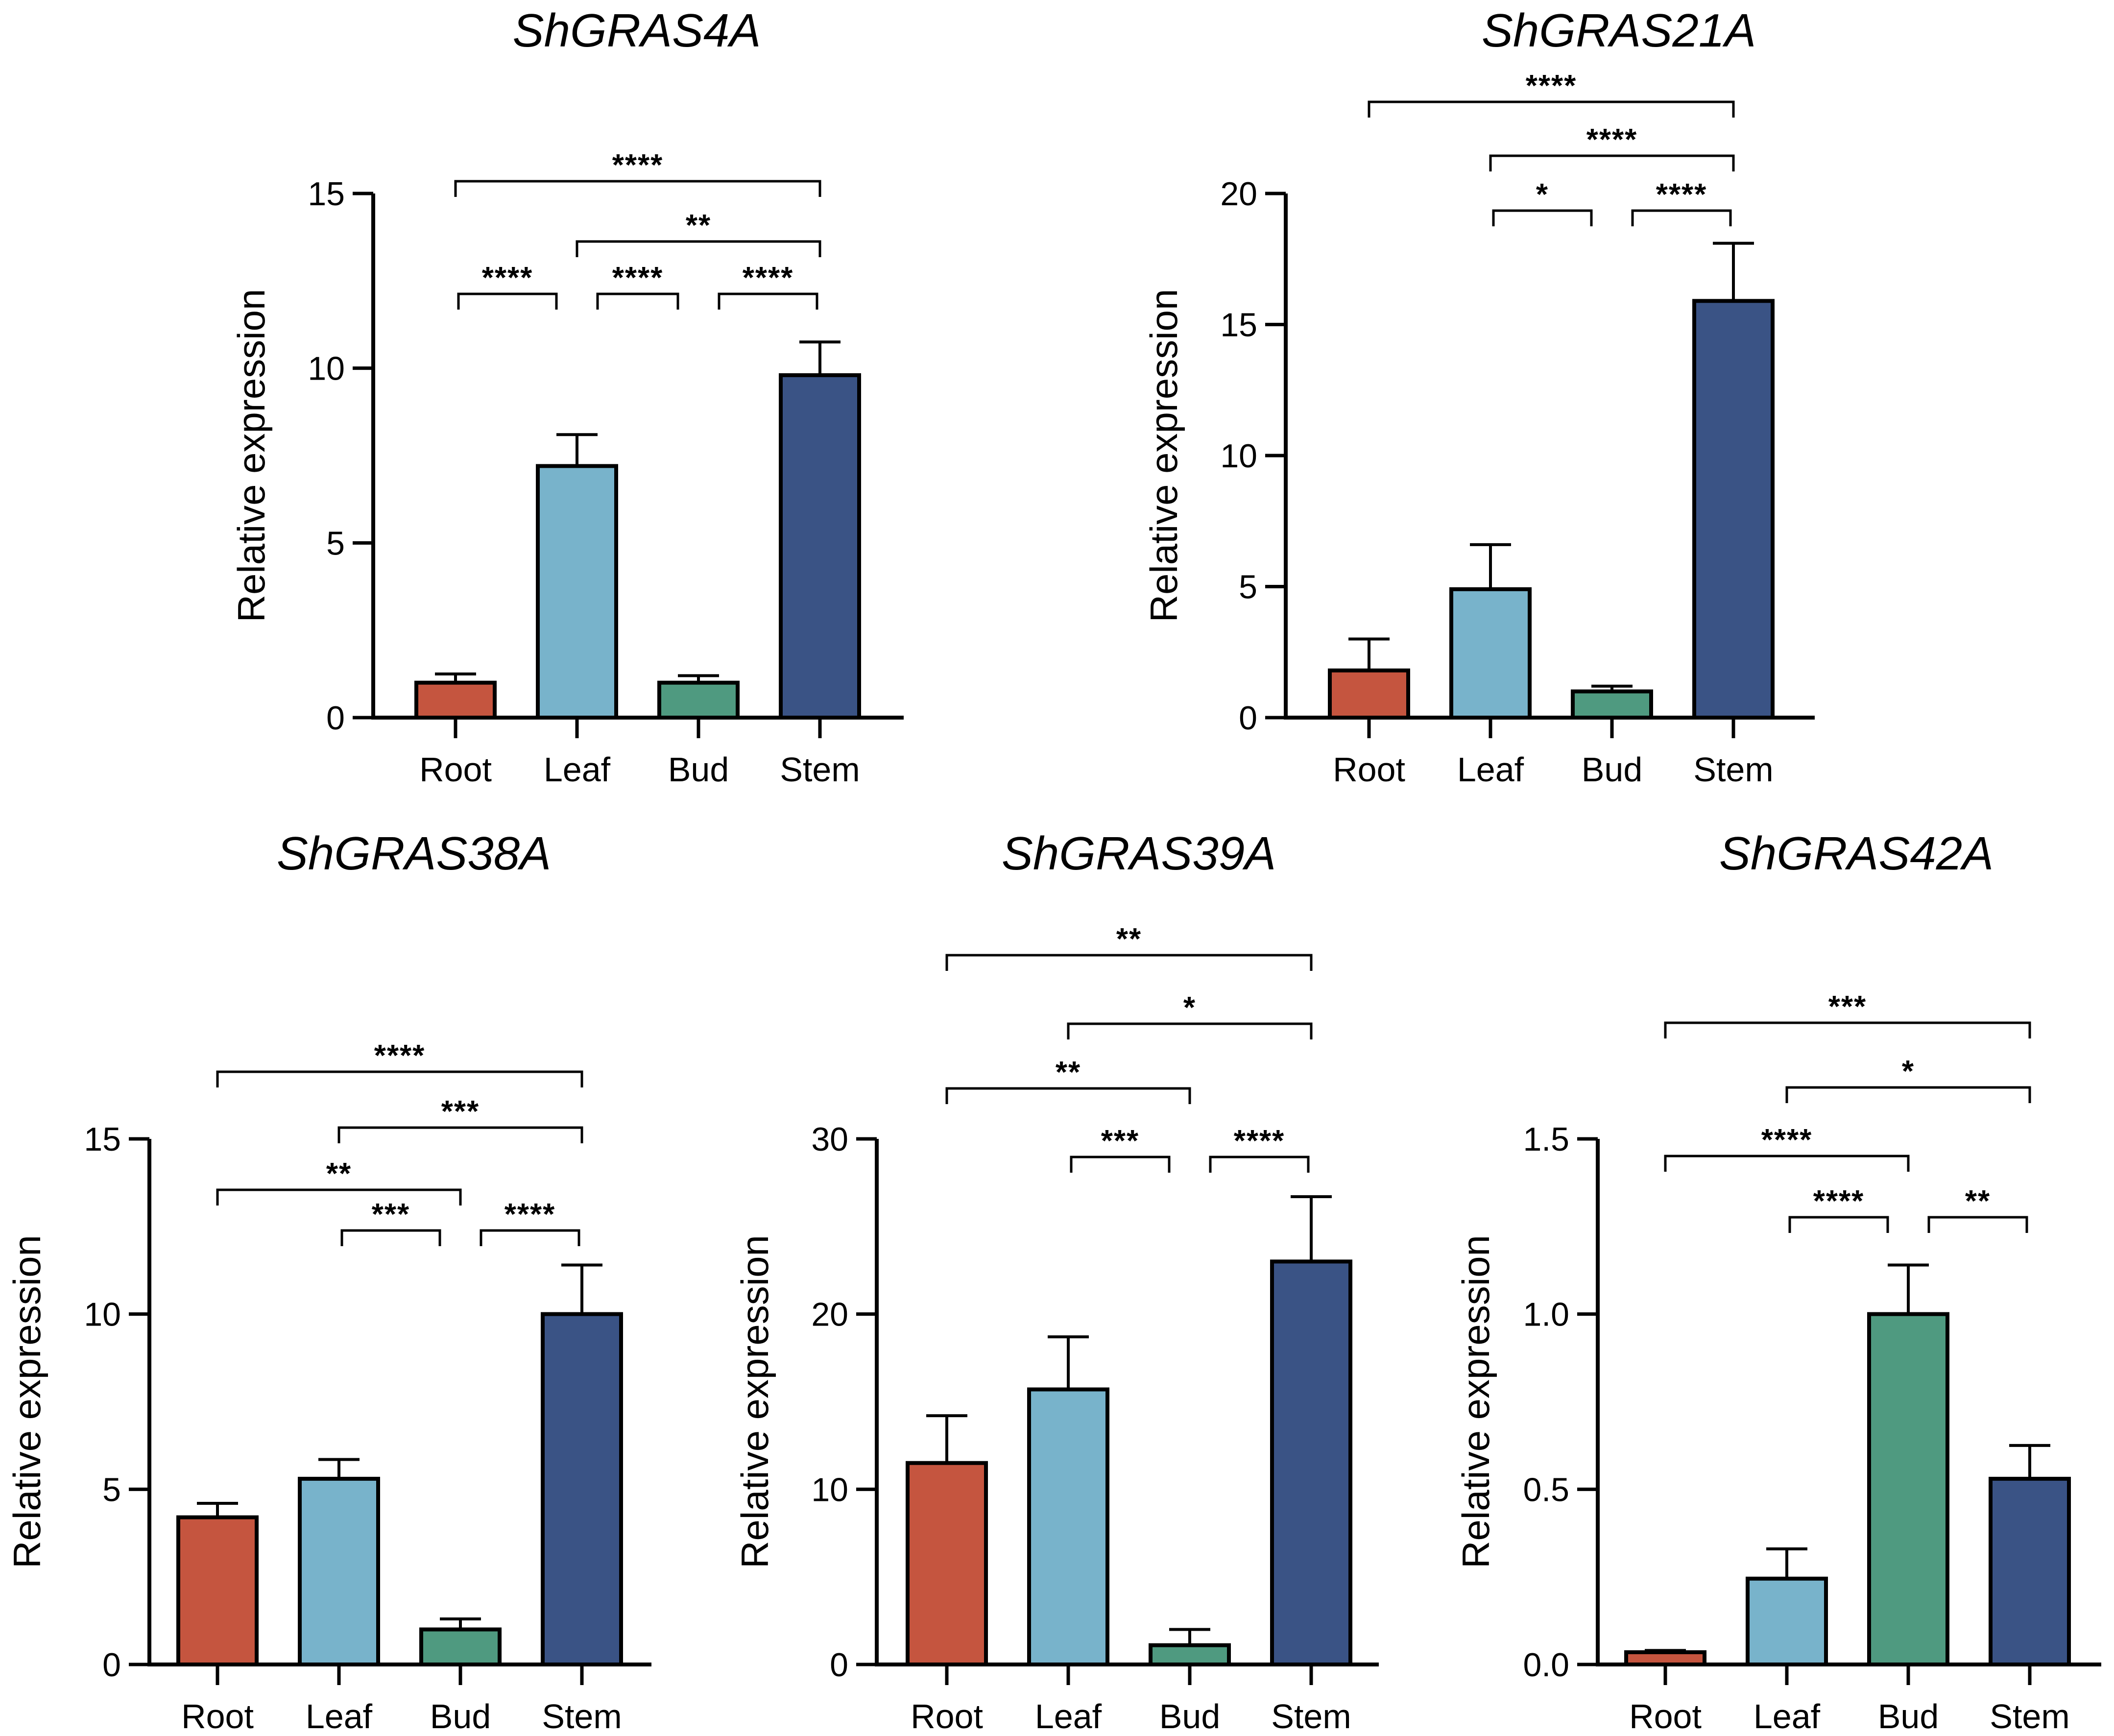  Describe the element at coordinates (1546, 1490) in the screenshot. I see `y-tick-label: 0.5` at that location.